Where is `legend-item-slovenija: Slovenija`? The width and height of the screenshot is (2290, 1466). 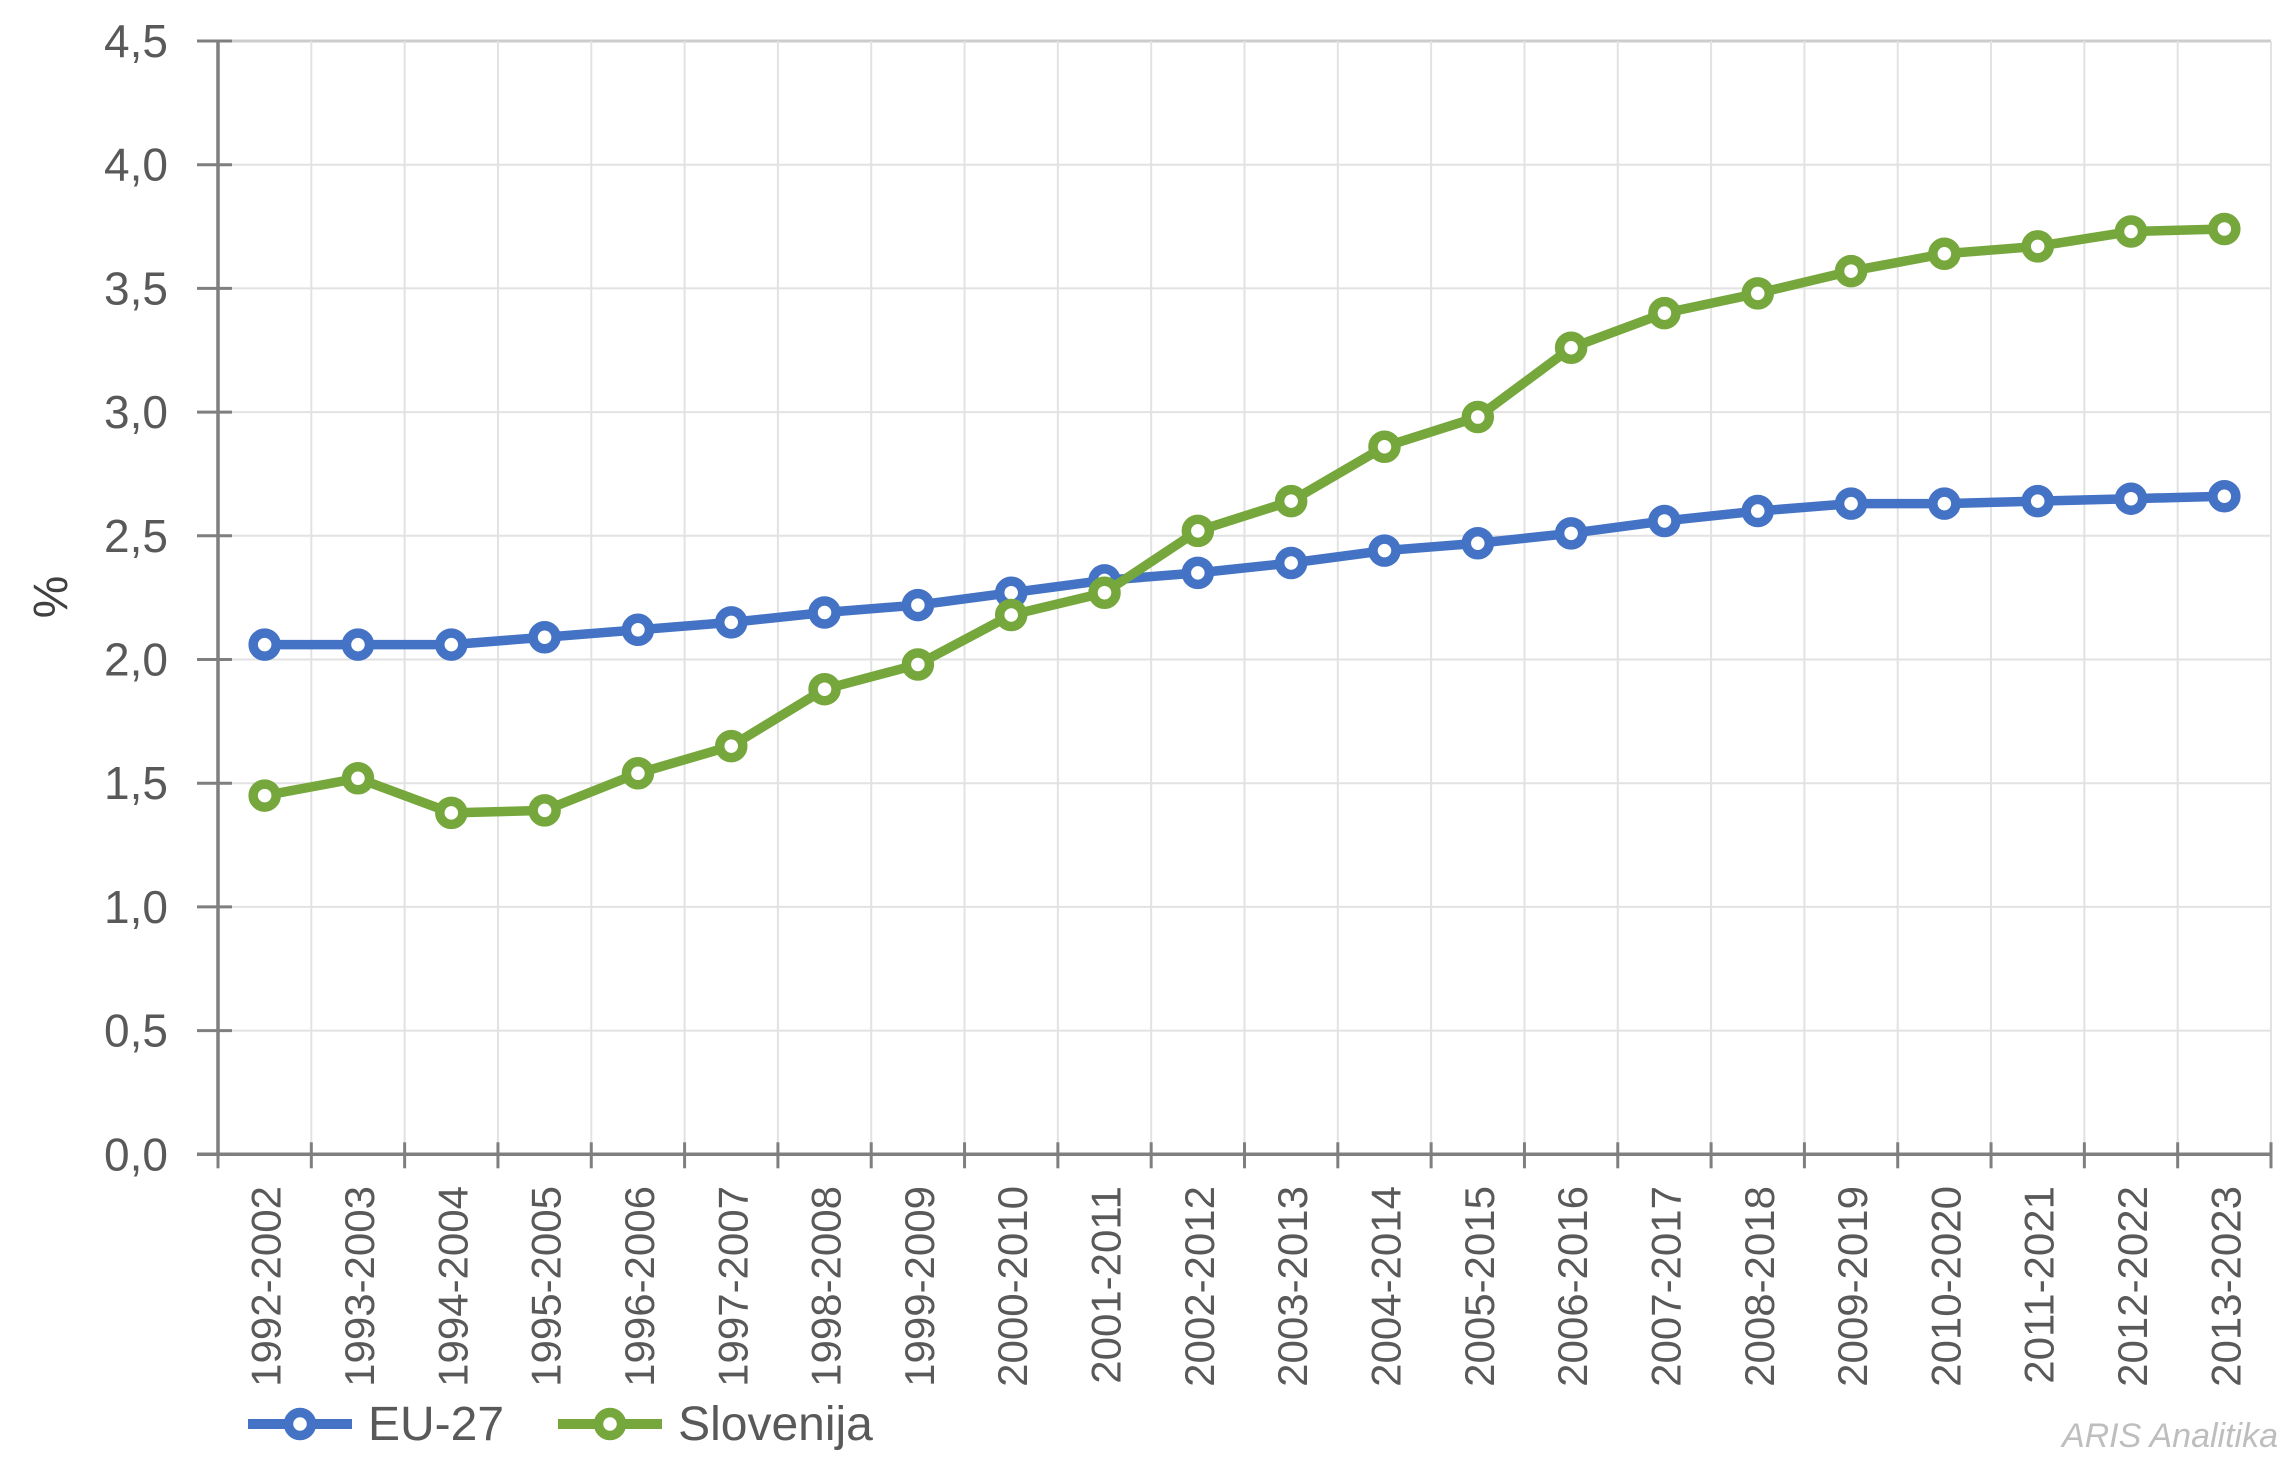 legend-item-slovenija: Slovenija is located at coordinates (714, 1424).